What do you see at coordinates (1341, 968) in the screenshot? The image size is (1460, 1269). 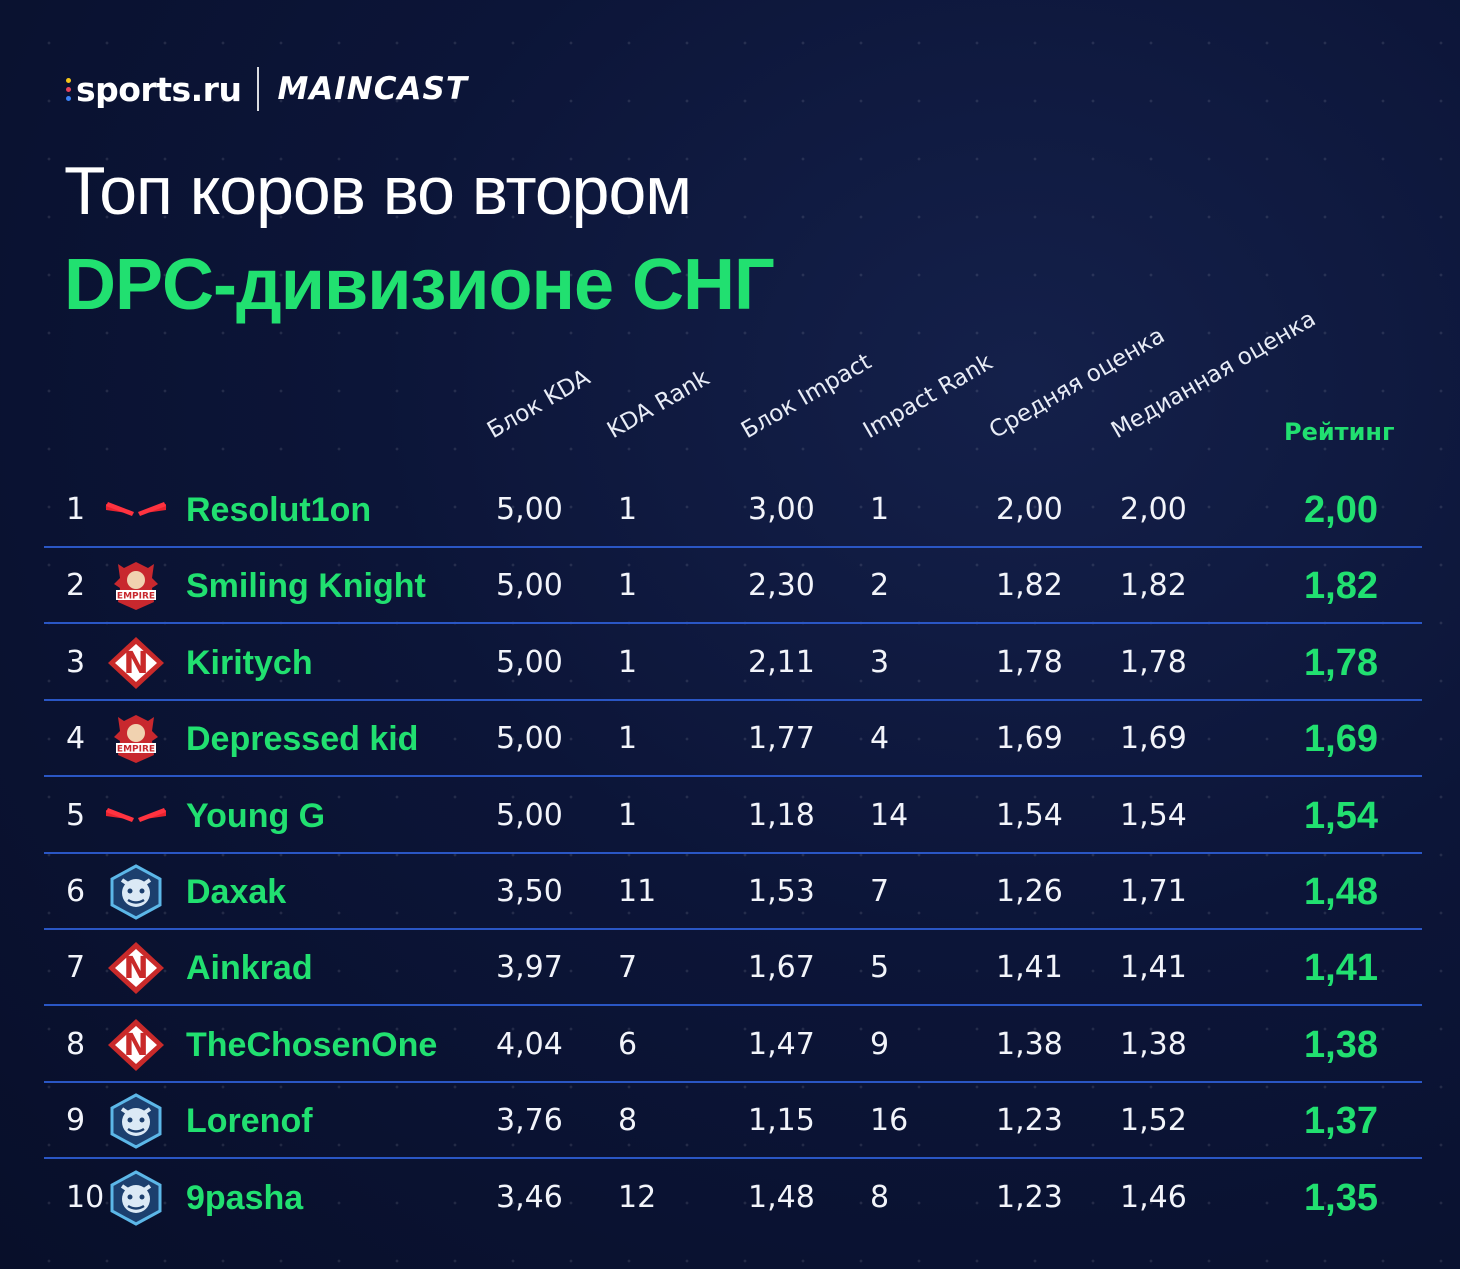 I see `rating-cell: 1,41` at bounding box center [1341, 968].